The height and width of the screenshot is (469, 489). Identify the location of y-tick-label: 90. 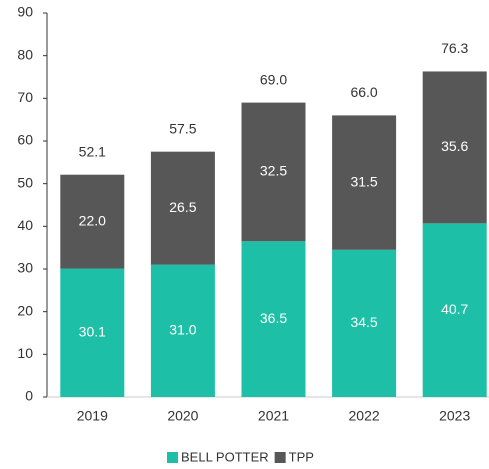
(25, 12).